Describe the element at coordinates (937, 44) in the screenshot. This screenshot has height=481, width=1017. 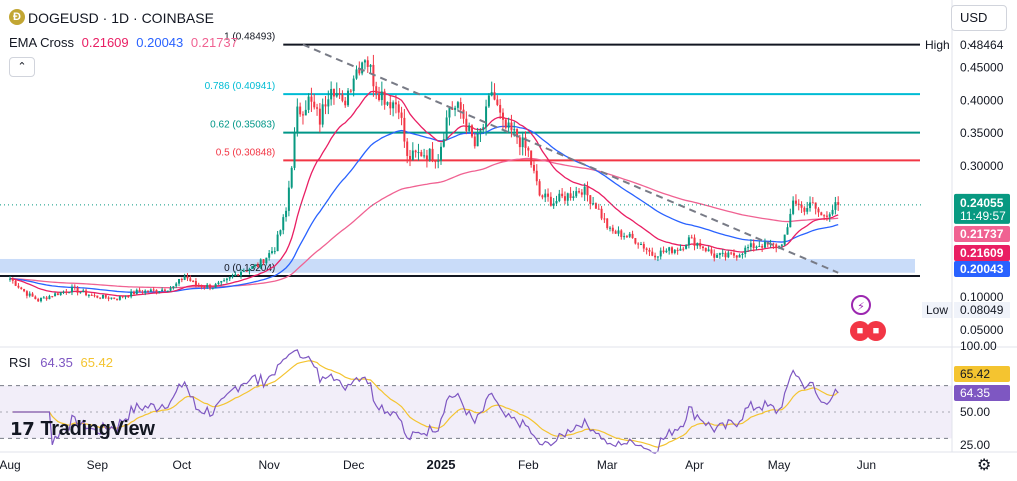
I see `high-label-bg` at that location.